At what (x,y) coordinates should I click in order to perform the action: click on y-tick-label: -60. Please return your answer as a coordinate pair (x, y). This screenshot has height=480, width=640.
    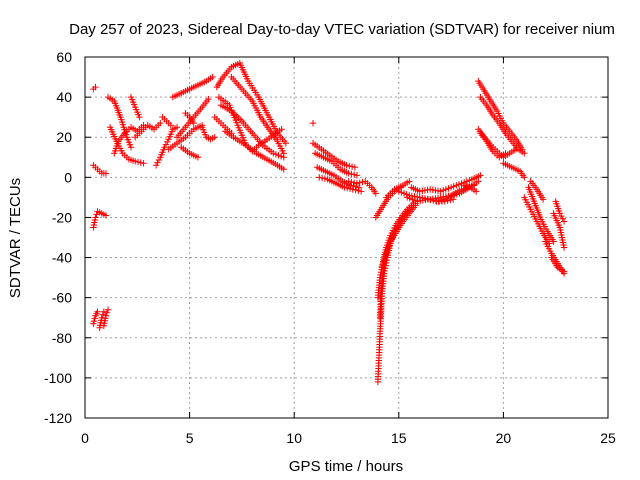
    Looking at the image, I should click on (62, 298).